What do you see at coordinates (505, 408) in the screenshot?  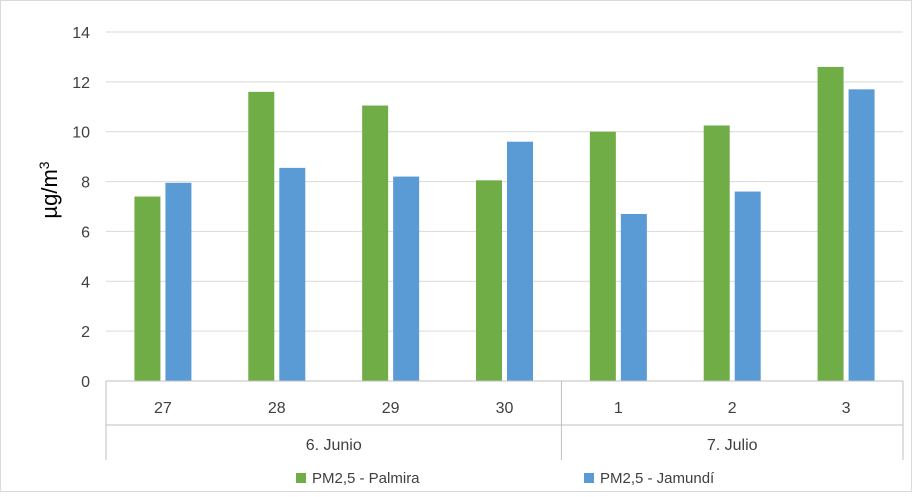 I see `x-category-label: 30` at bounding box center [505, 408].